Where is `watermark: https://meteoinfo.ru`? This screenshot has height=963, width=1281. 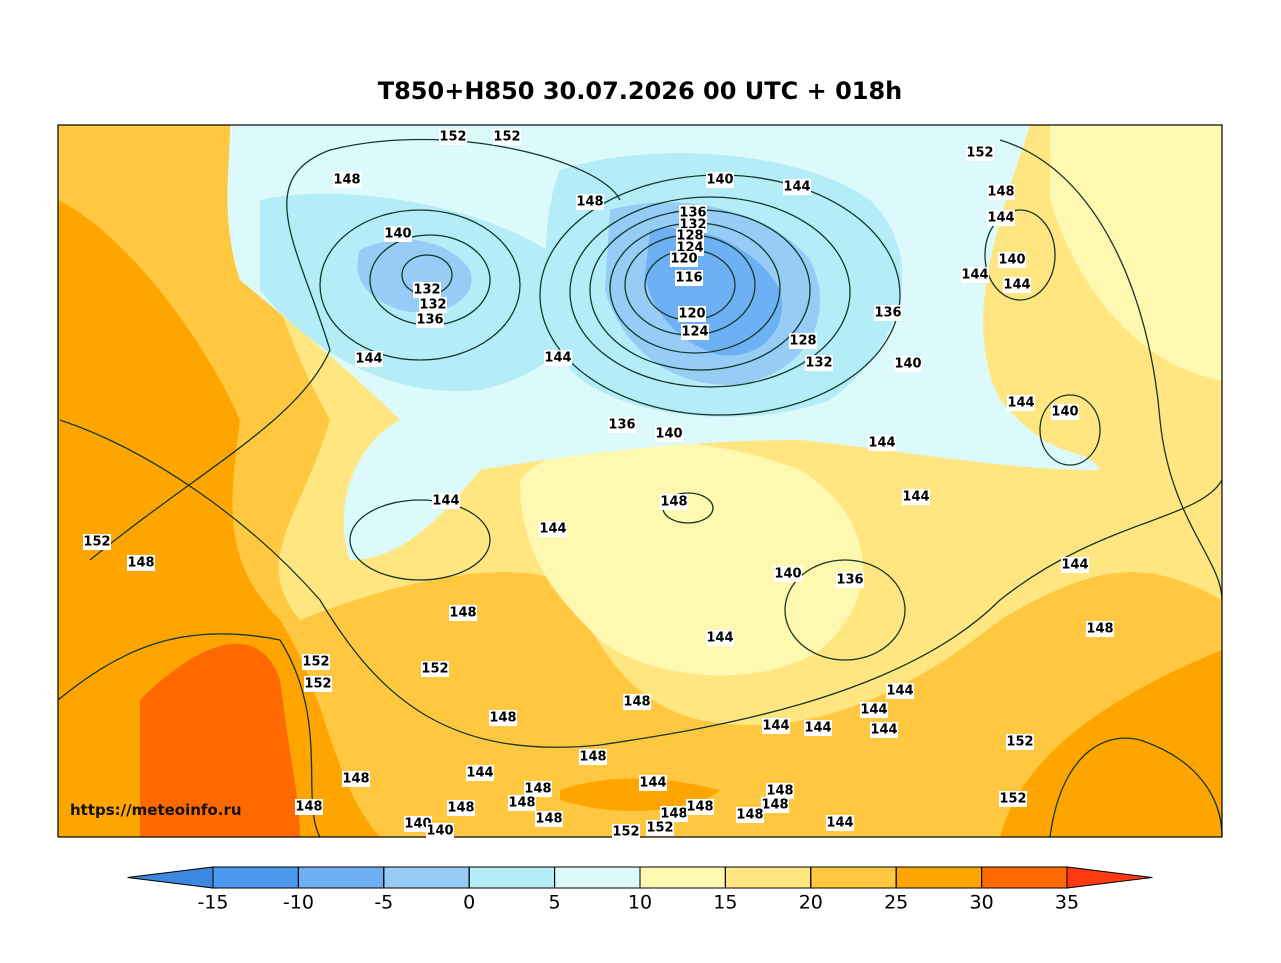
watermark: https://meteoinfo.ru is located at coordinates (156, 810).